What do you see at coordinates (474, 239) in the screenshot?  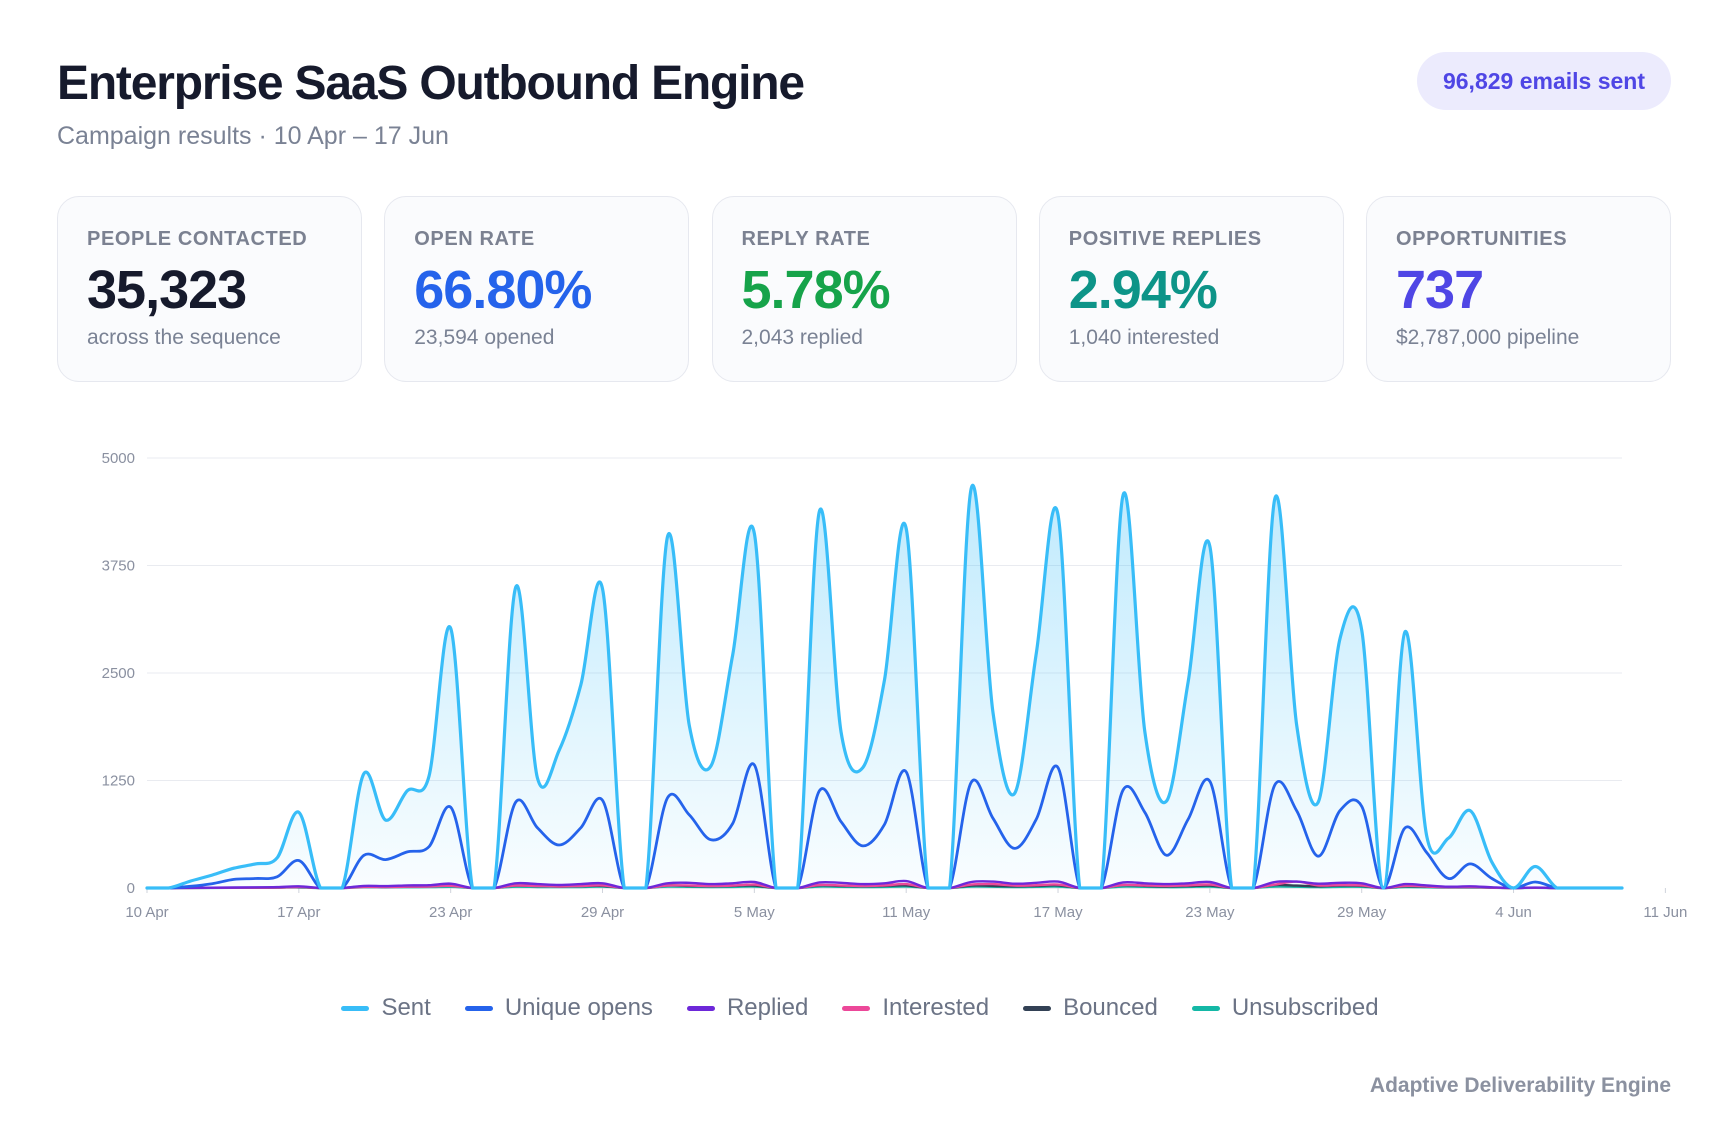 I see `kpi-label: OPEN RATE` at bounding box center [474, 239].